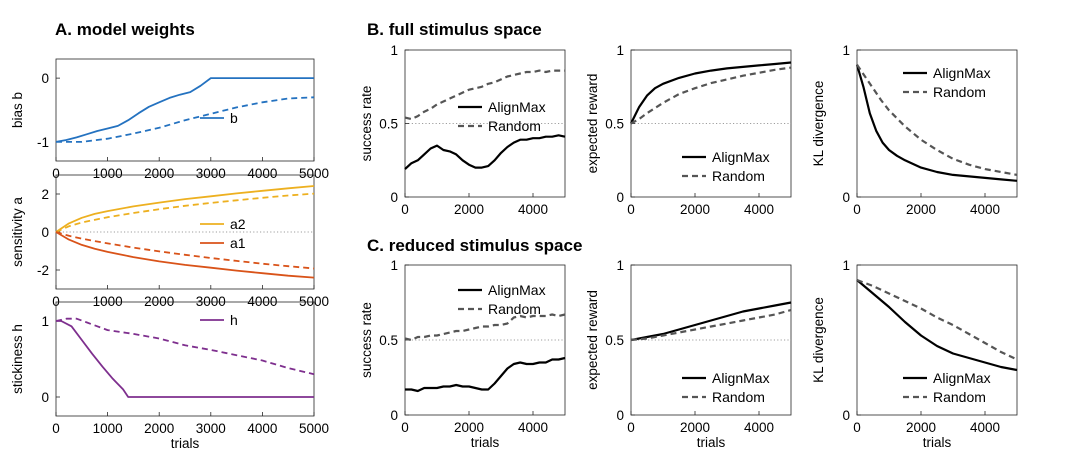 This screenshot has width=1075, height=464. I want to click on y-tick-label: -2, so click(43, 270).